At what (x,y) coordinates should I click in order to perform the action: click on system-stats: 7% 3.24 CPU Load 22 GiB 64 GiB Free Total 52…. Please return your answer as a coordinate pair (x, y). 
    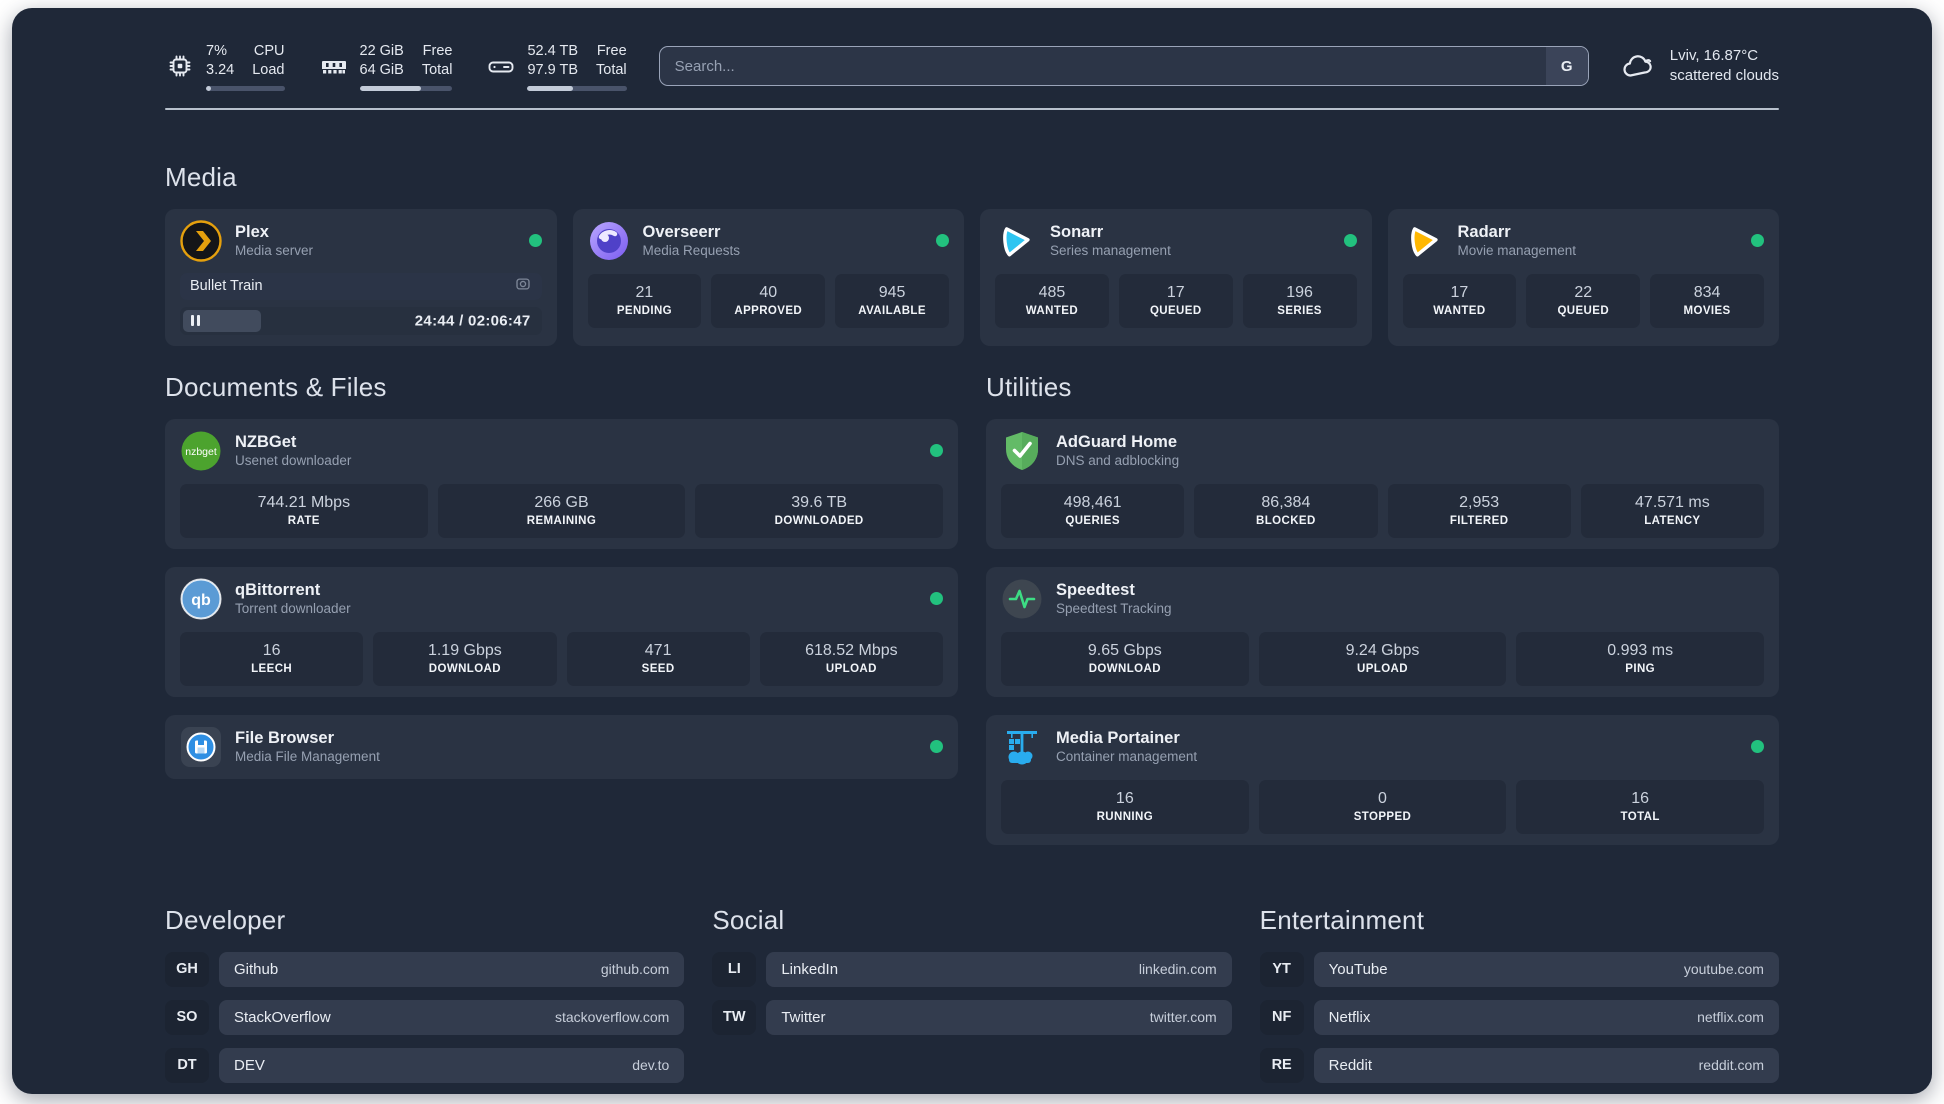
    Looking at the image, I should click on (396, 66).